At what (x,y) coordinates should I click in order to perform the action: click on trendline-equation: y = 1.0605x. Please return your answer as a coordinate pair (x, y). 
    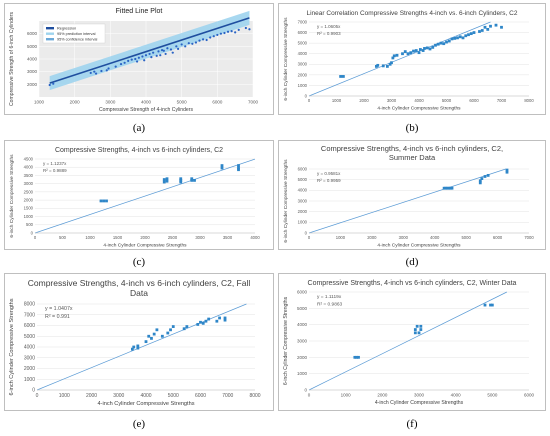
    Looking at the image, I should click on (329, 26).